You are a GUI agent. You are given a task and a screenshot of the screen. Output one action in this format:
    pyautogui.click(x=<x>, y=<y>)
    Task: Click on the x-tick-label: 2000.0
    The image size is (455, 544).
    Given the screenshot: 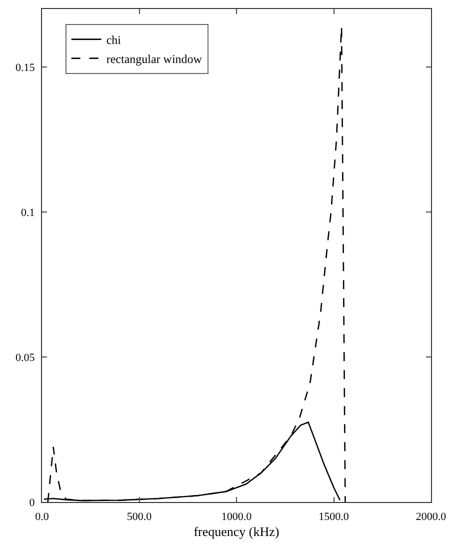 What is the action you would take?
    pyautogui.click(x=431, y=517)
    